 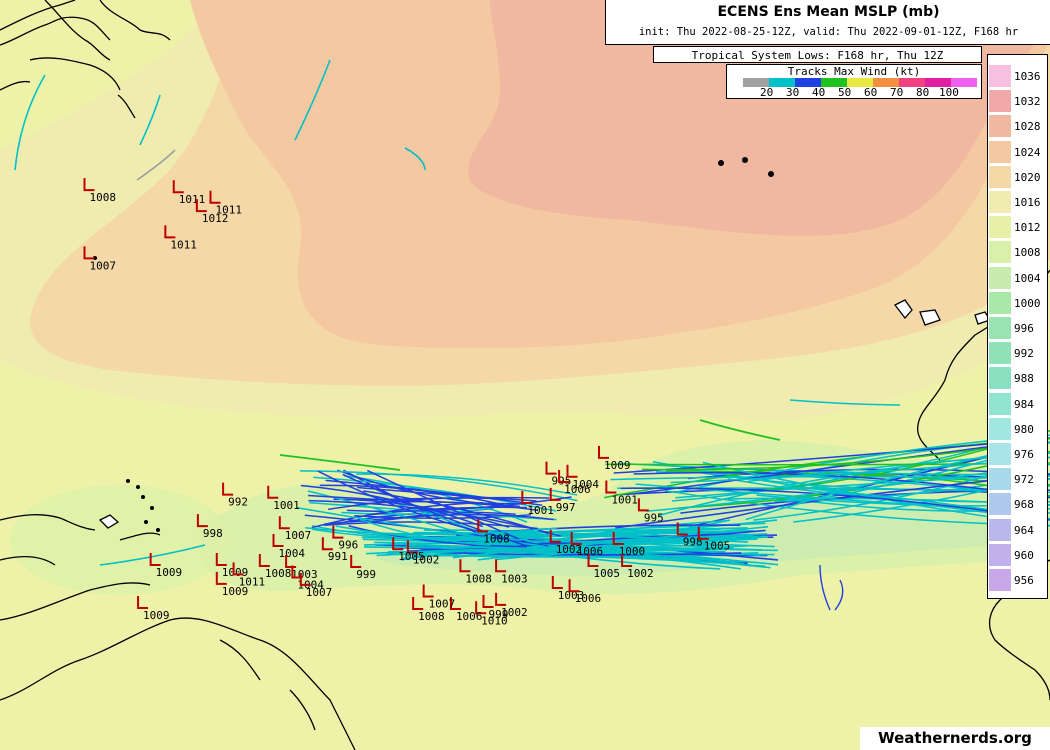 I want to click on low-pressure-label: 1003, so click(x=514, y=578).